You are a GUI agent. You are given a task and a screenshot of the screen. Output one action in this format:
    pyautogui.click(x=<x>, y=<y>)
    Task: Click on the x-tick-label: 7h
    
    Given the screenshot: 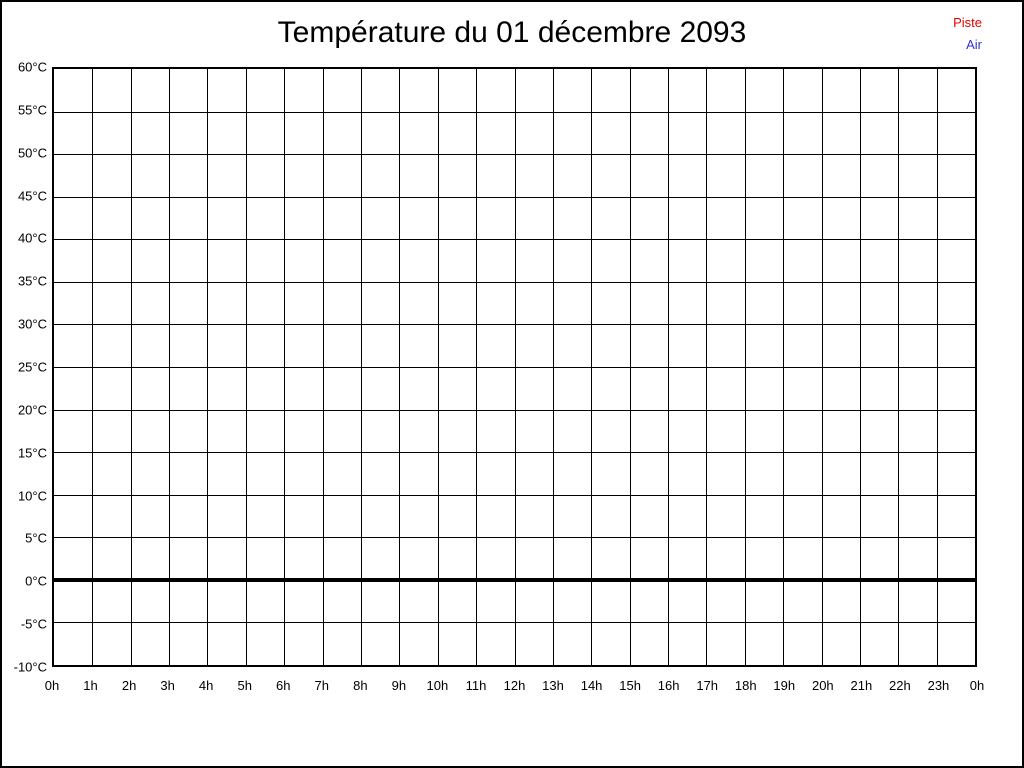 What is the action you would take?
    pyautogui.click(x=322, y=685)
    